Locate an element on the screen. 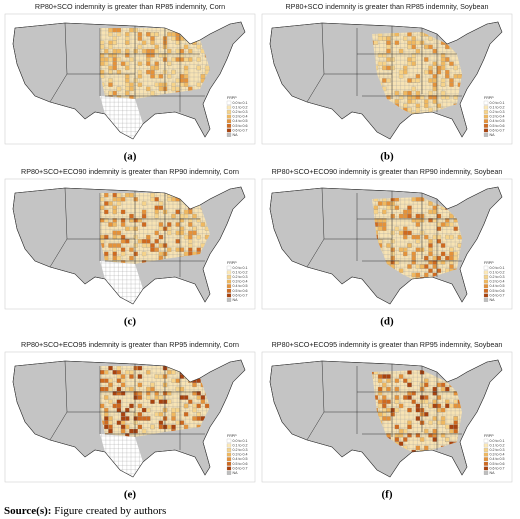  source: Source(s): Figure created by authors is located at coordinates (85, 511).